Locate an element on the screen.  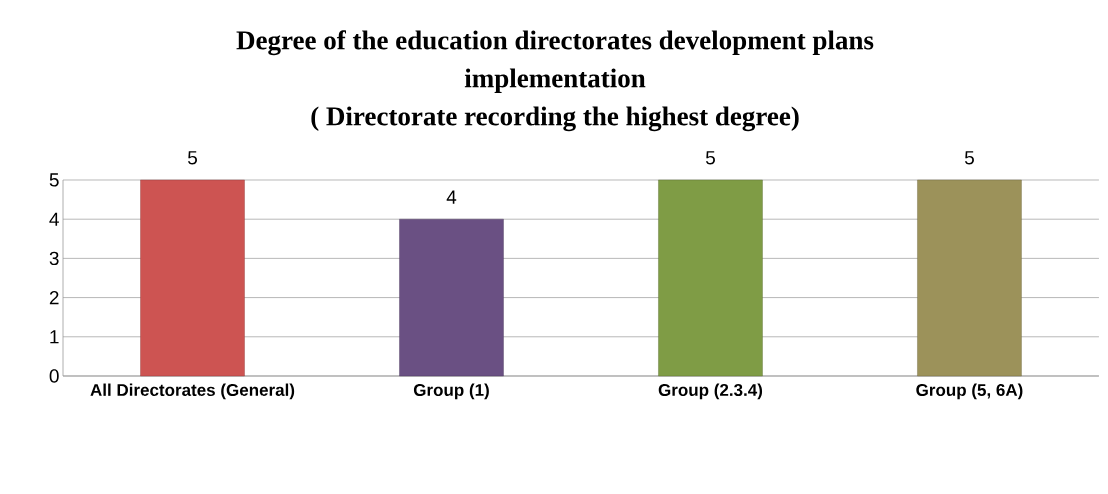
y-tick-label: 0 is located at coordinates (54, 376).